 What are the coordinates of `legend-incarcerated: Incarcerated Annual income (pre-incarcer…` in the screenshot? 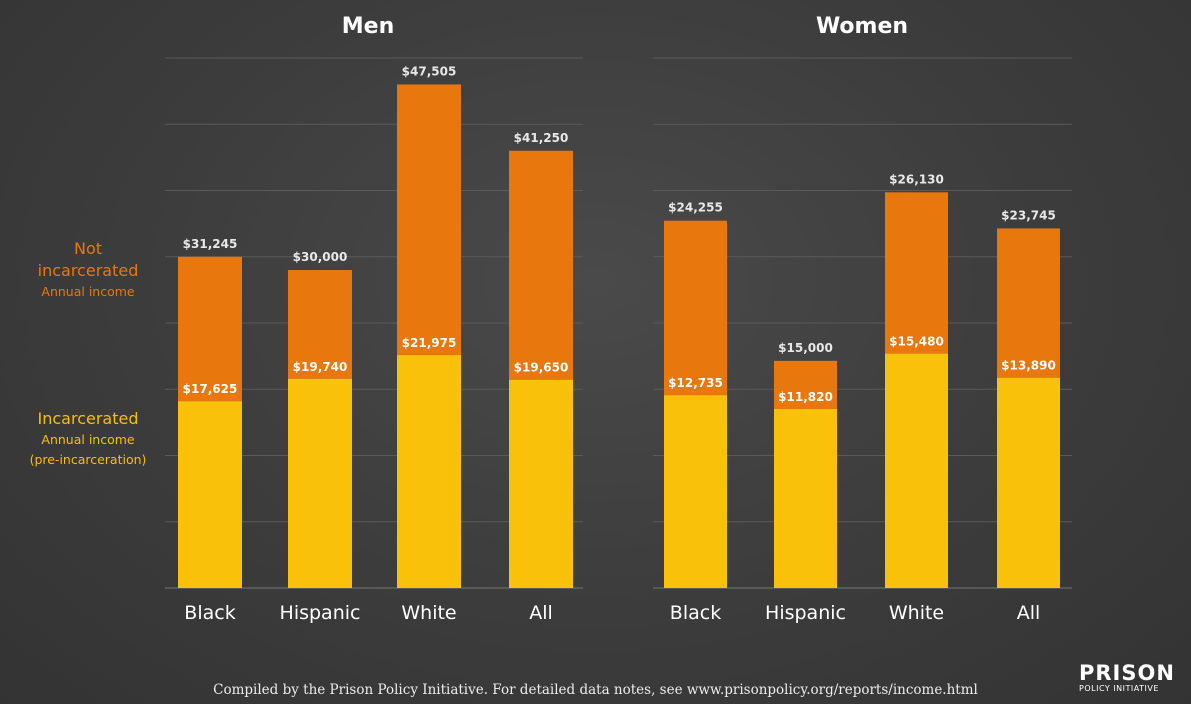 It's located at (88, 439).